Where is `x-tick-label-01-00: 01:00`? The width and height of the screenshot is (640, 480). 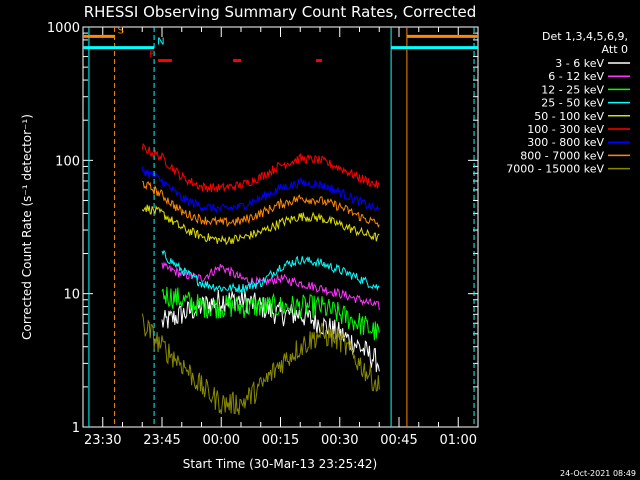
x-tick-label-01-00: 01:00 is located at coordinates (458, 440).